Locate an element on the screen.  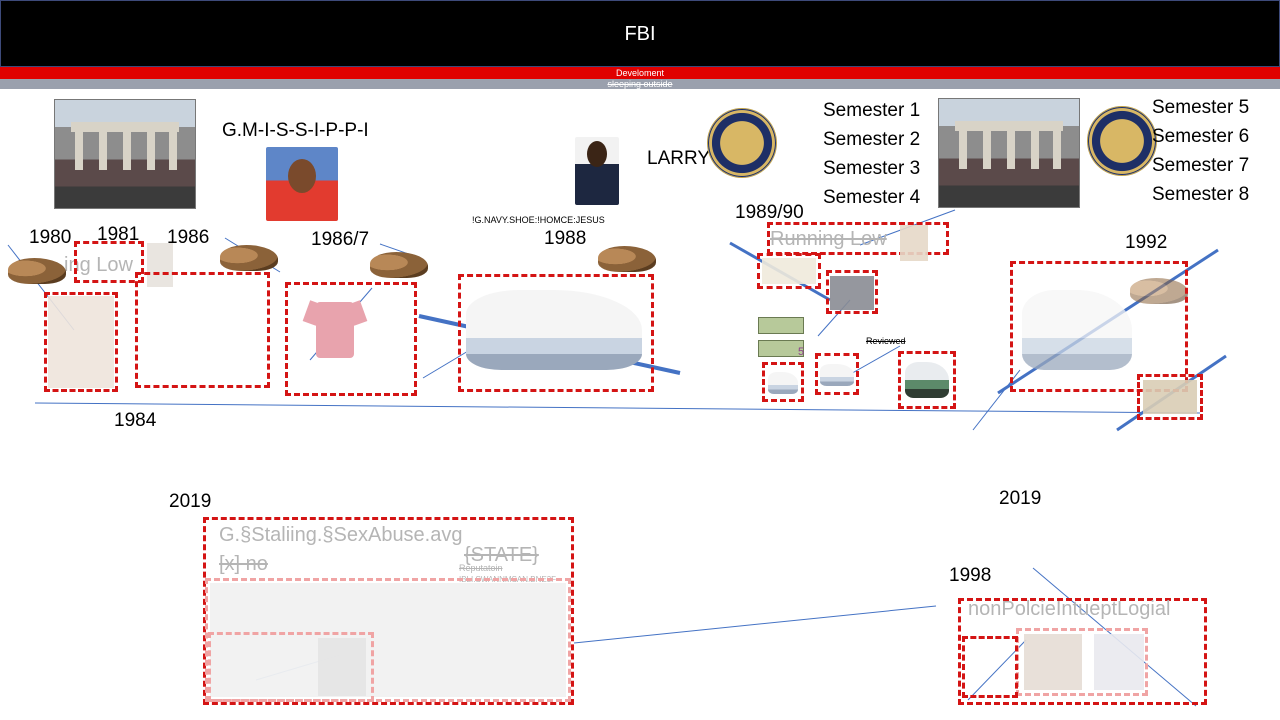
reviewed-label: Reviewed is located at coordinates (886, 341).